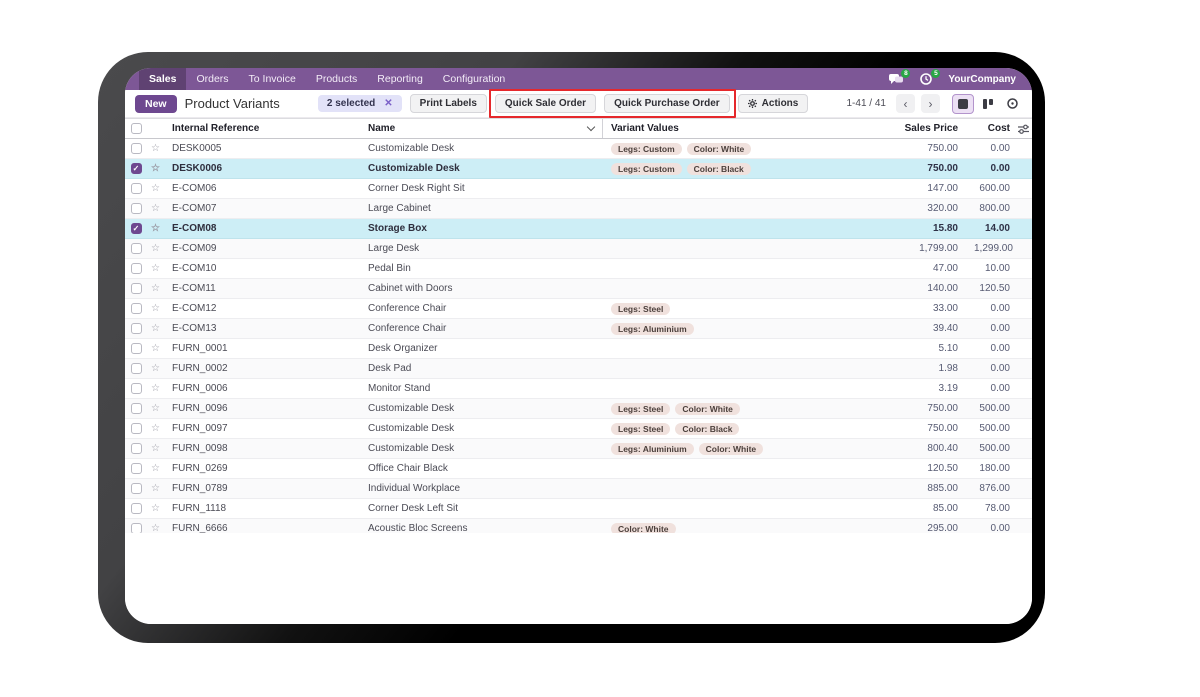  Describe the element at coordinates (351, 103) in the screenshot. I see `selection-count: 2 selected` at that location.